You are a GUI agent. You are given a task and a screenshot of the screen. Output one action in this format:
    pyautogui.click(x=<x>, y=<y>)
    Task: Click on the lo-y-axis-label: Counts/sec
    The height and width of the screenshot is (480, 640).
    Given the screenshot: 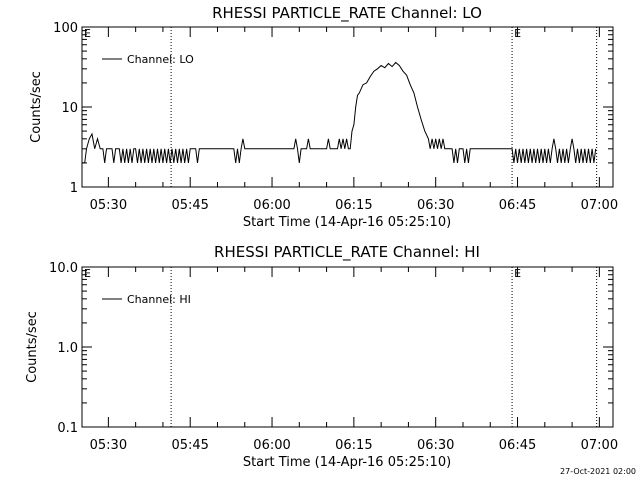 What is the action you would take?
    pyautogui.click(x=36, y=107)
    